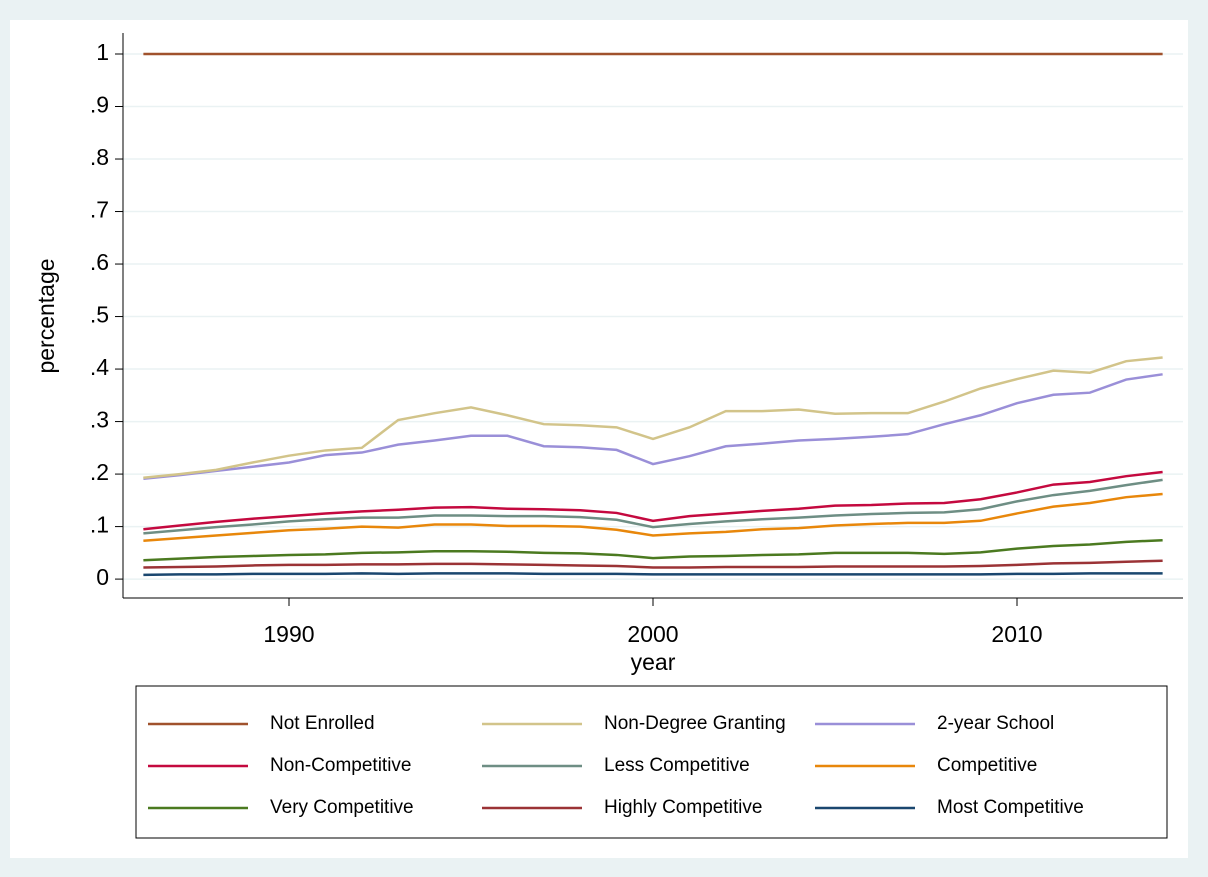 This screenshot has width=1208, height=877. I want to click on legend-label: Very Competitive, so click(342, 807).